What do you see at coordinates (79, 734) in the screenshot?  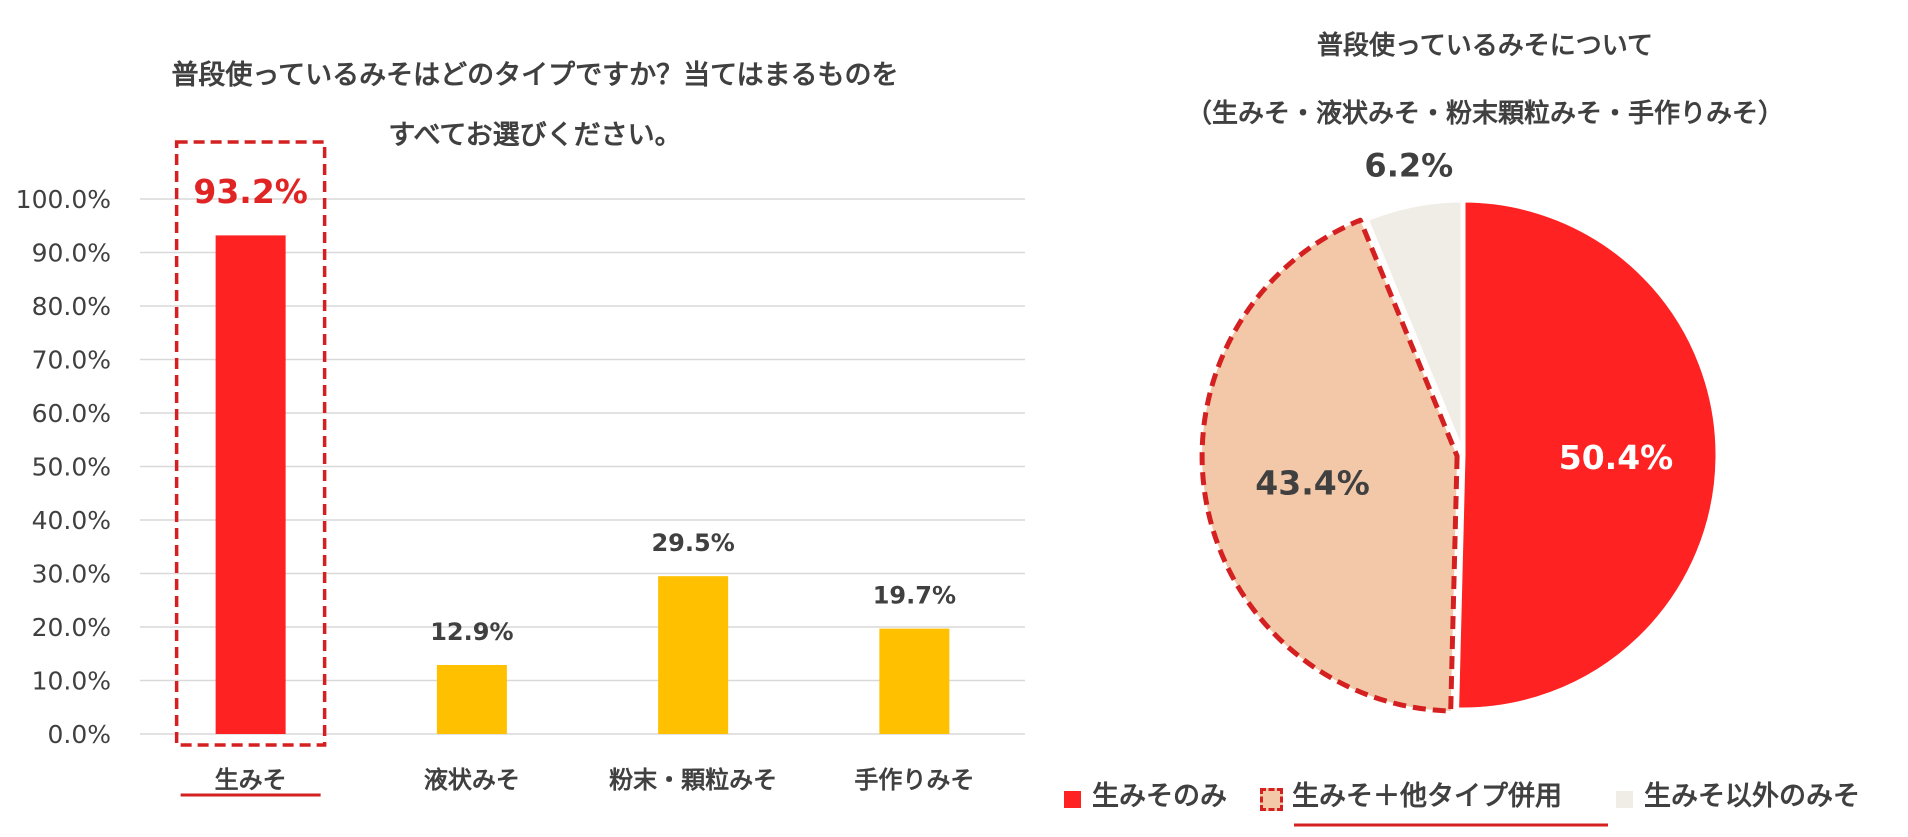 I see `y-tick-label: 0.0%` at bounding box center [79, 734].